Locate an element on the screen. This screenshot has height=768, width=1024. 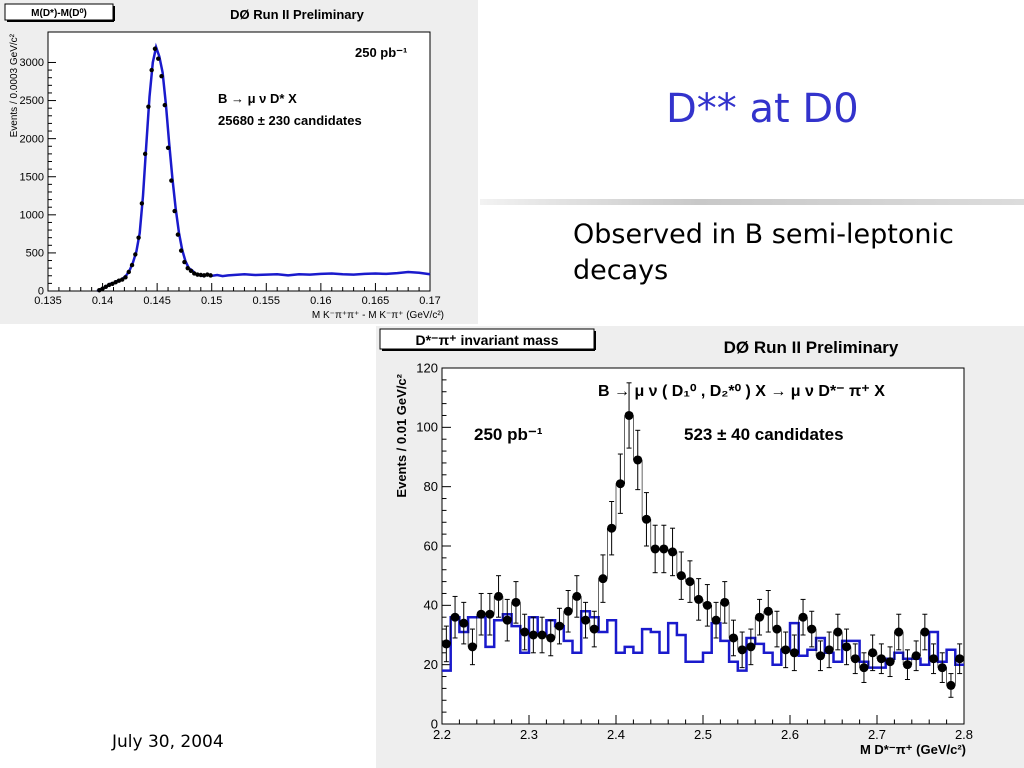
y-tick-label: 20 is located at coordinates (431, 664).